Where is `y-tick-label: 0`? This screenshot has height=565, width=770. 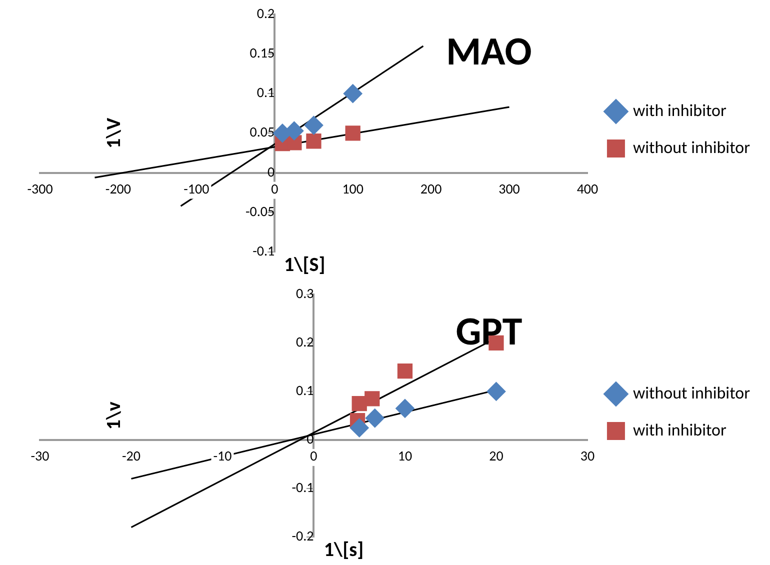 y-tick-label: 0 is located at coordinates (271, 171).